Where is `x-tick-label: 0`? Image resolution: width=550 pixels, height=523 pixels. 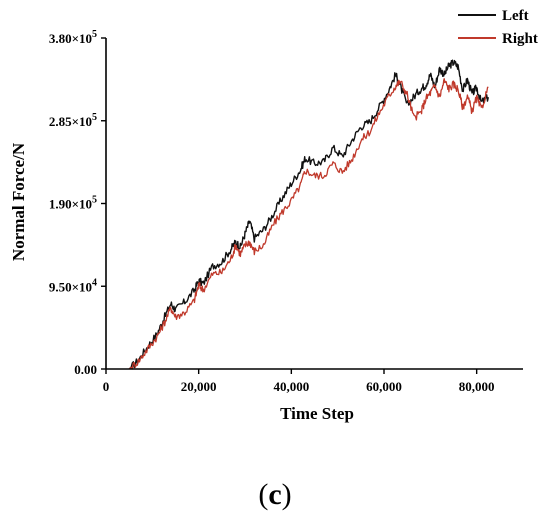
x-tick-label: 0 is located at coordinates (106, 386).